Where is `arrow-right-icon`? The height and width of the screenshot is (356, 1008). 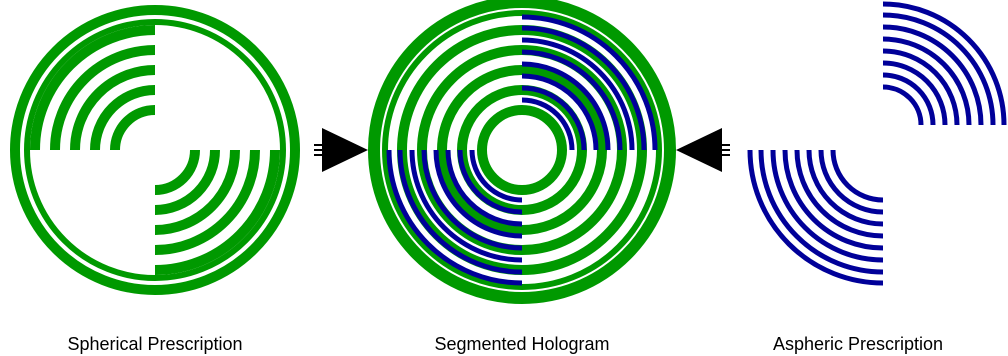
arrow-right-icon is located at coordinates (341, 150).